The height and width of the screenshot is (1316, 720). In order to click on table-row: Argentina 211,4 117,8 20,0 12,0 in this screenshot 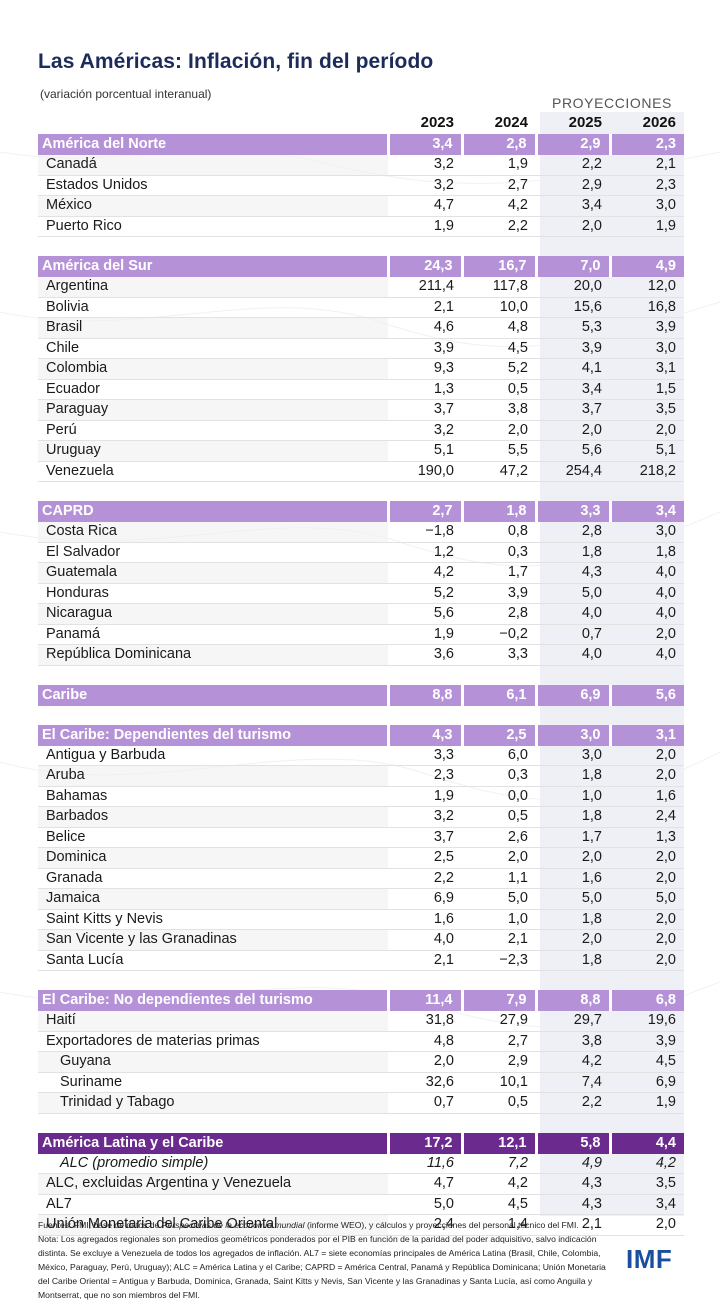, I will do `click(361, 287)`.